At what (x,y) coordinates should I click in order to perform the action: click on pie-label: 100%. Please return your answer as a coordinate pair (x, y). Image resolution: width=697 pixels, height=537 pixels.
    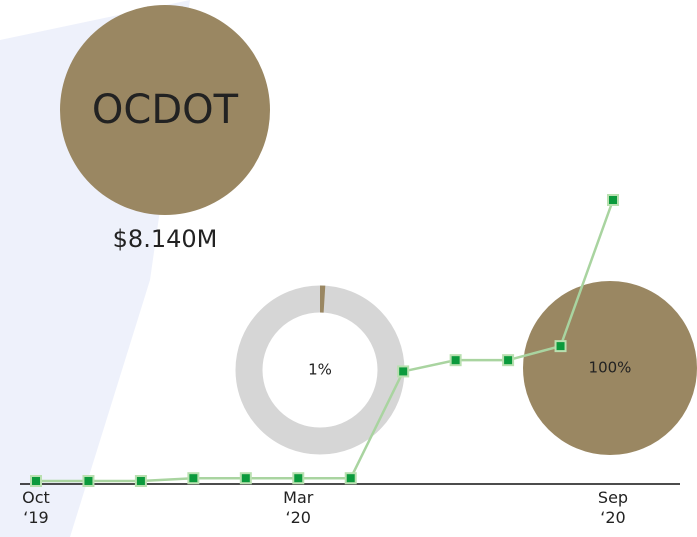
    Looking at the image, I should click on (610, 368).